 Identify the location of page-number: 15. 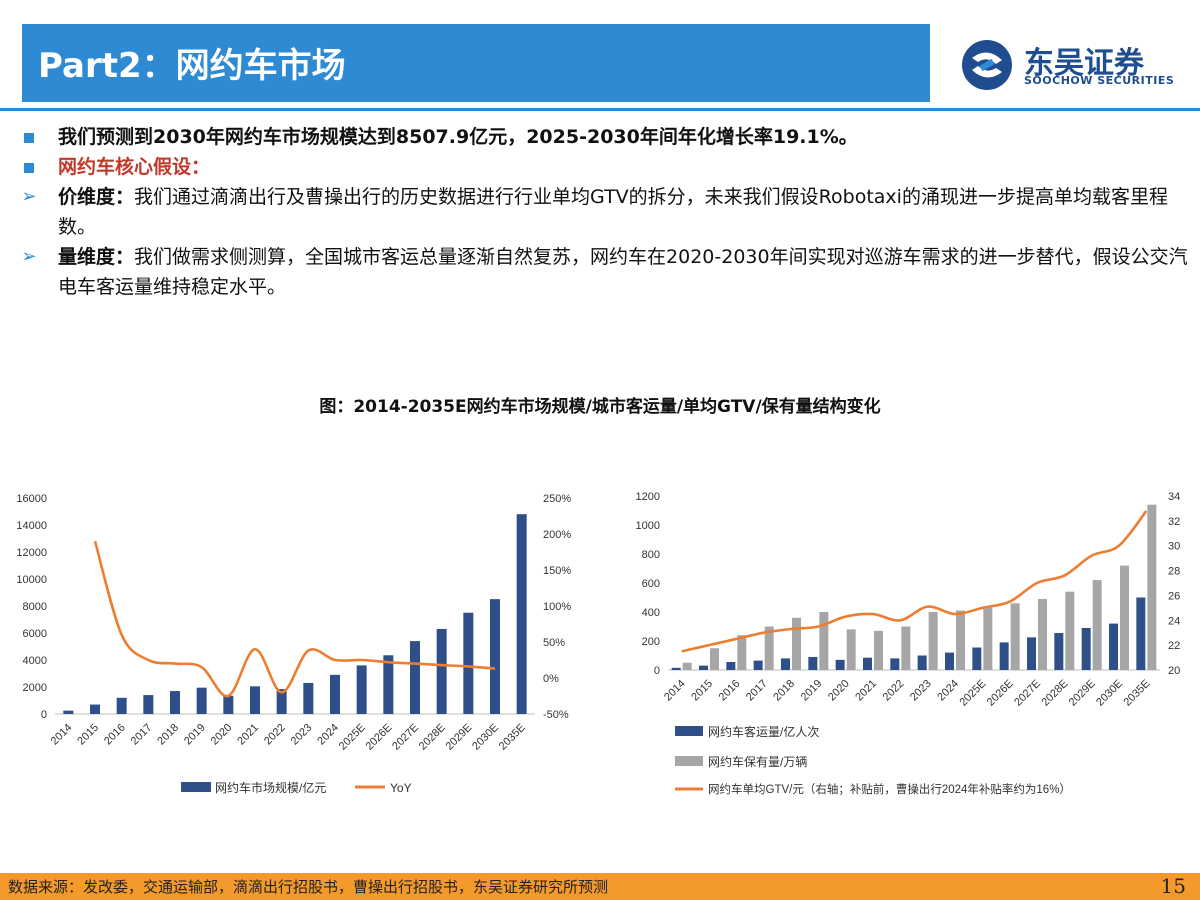
(1173, 886).